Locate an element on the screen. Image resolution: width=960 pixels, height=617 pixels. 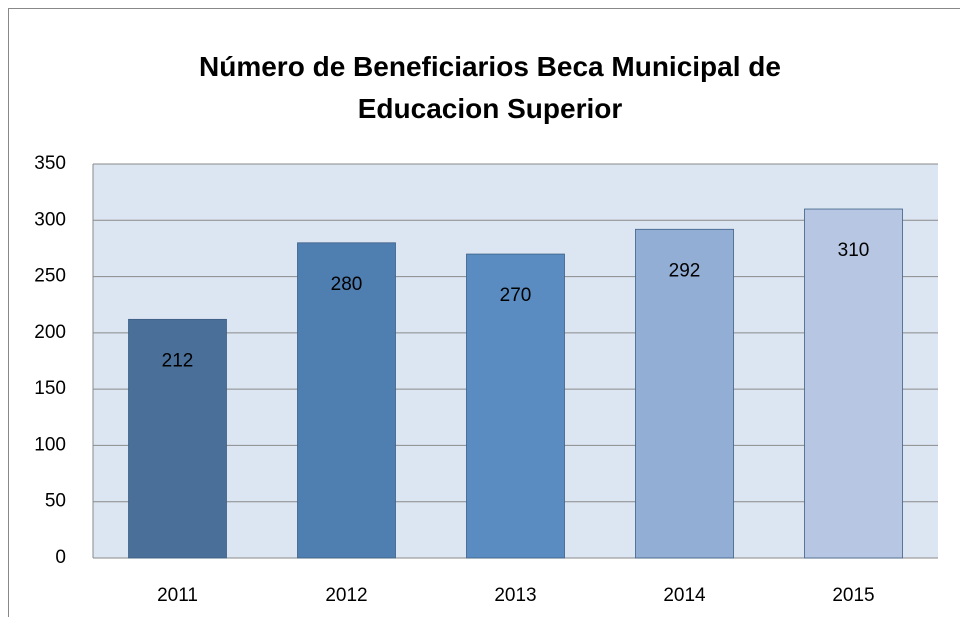
data-label: 310 is located at coordinates (854, 250).